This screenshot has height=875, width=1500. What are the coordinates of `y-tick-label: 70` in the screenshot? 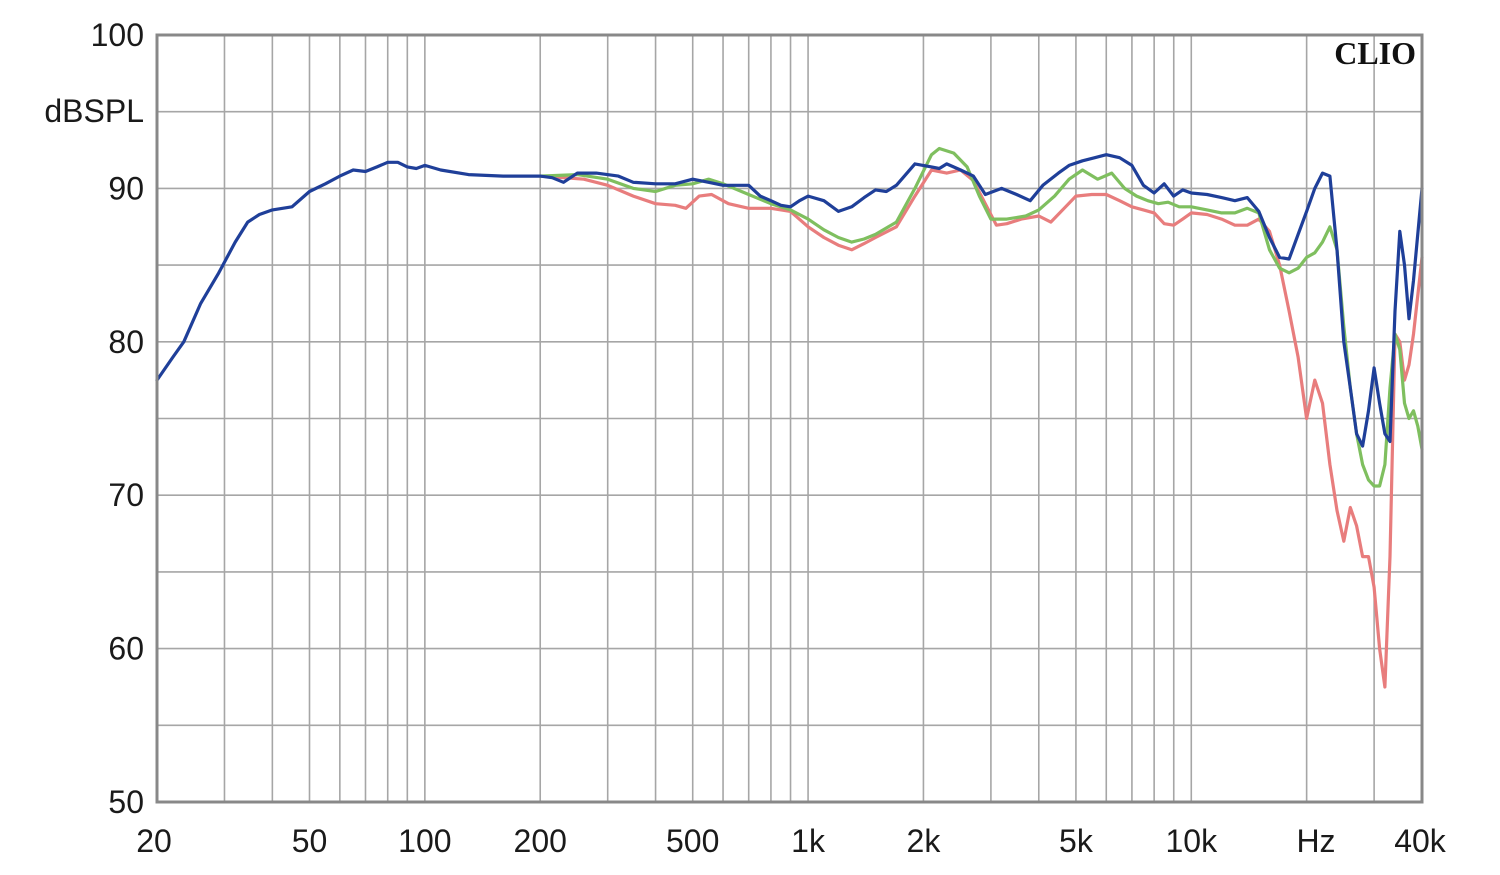 It's located at (126, 495).